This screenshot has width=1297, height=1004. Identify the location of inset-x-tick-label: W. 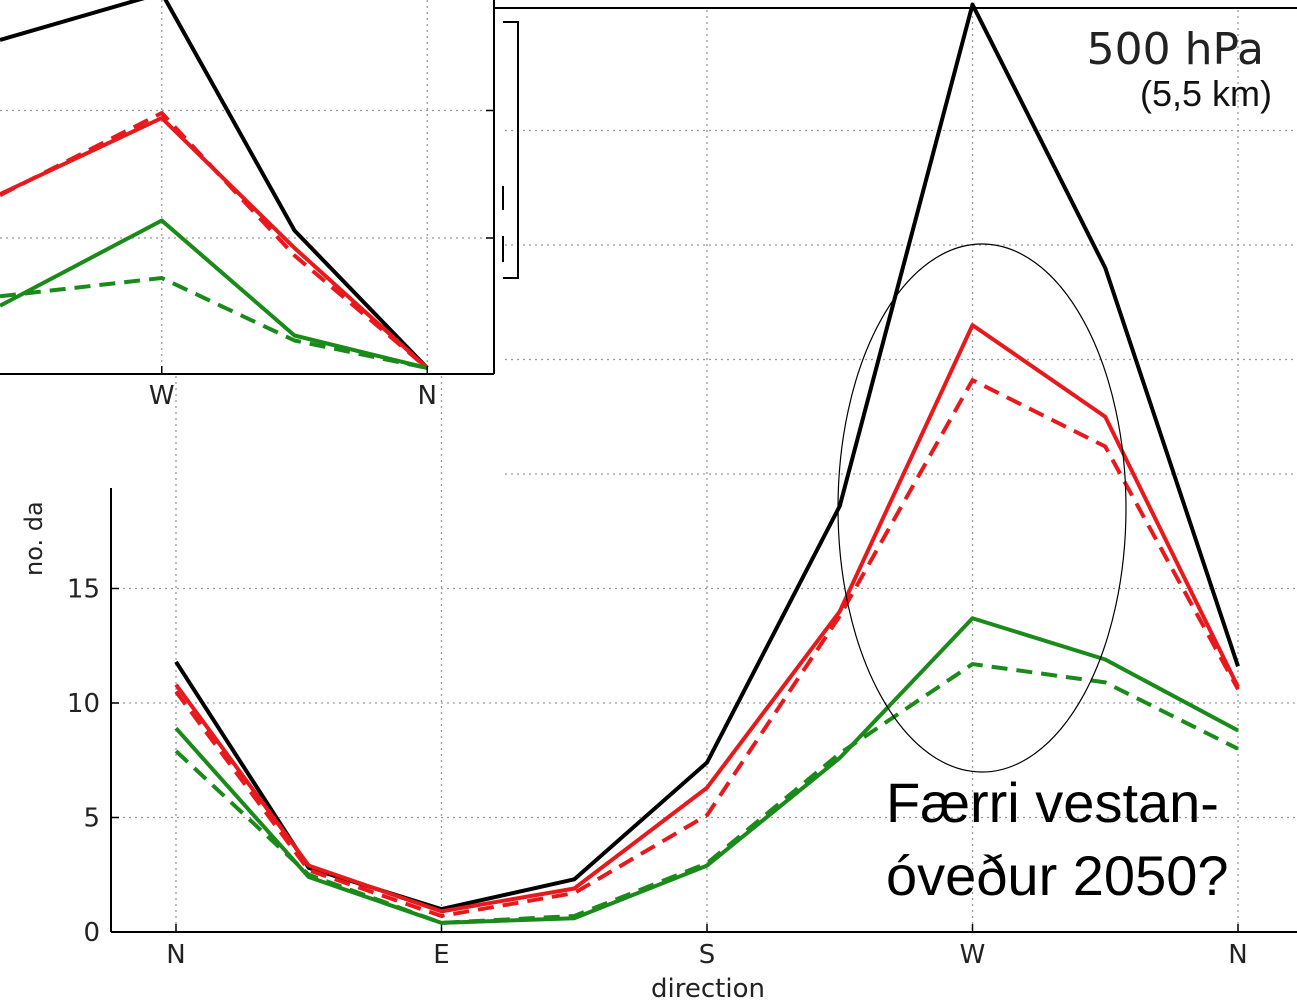
(162, 396).